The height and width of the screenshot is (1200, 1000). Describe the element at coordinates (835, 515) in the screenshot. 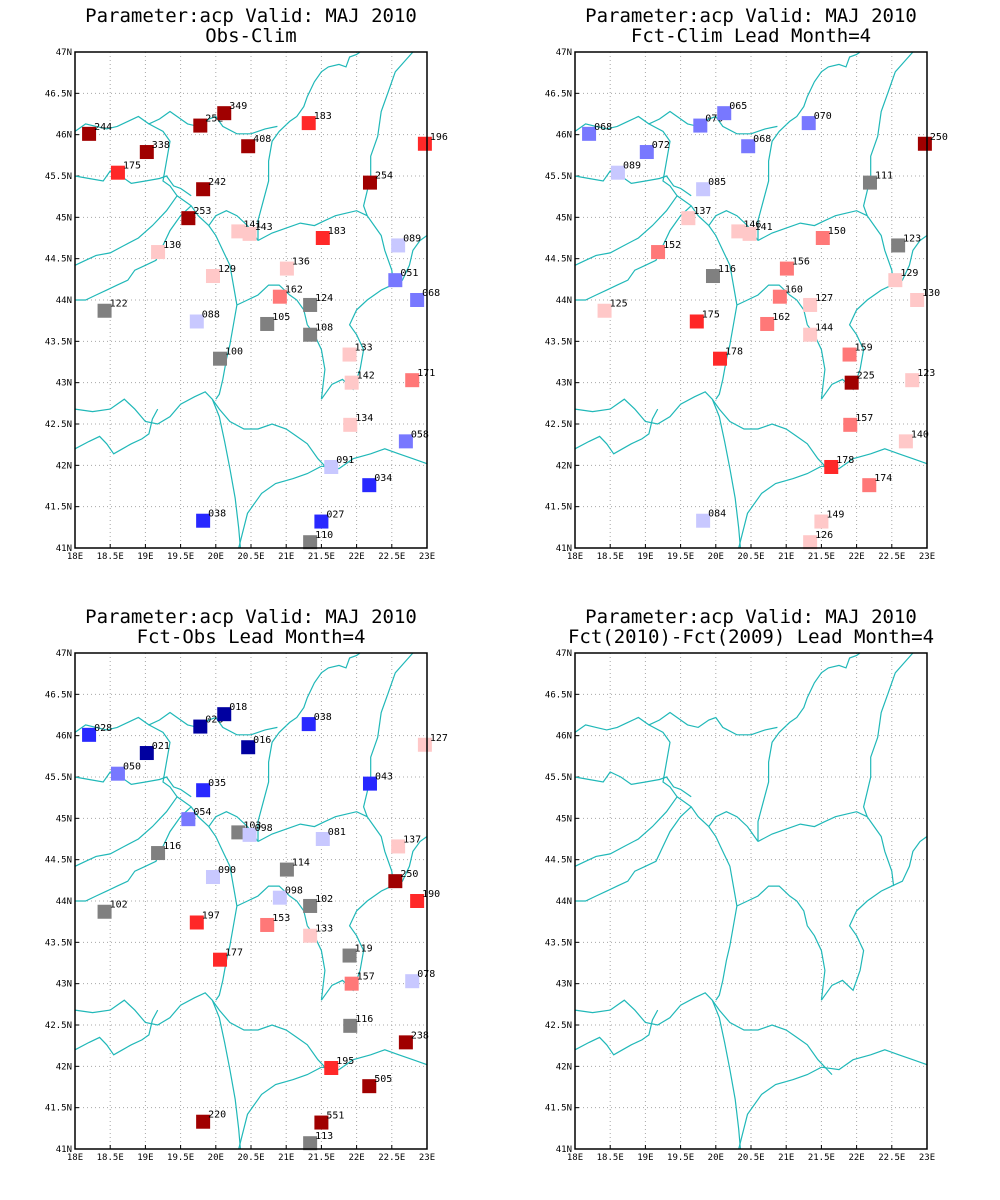

I see `station-value: 149` at that location.